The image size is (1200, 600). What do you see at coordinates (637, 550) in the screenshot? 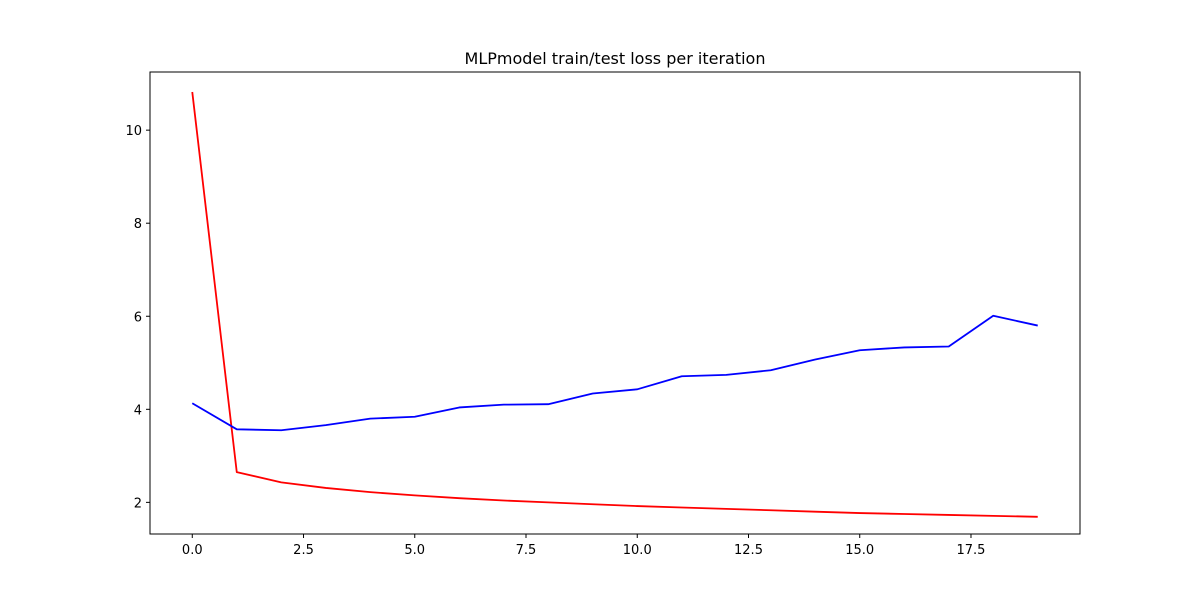
I see `x-tick-label: 10.0` at bounding box center [637, 550].